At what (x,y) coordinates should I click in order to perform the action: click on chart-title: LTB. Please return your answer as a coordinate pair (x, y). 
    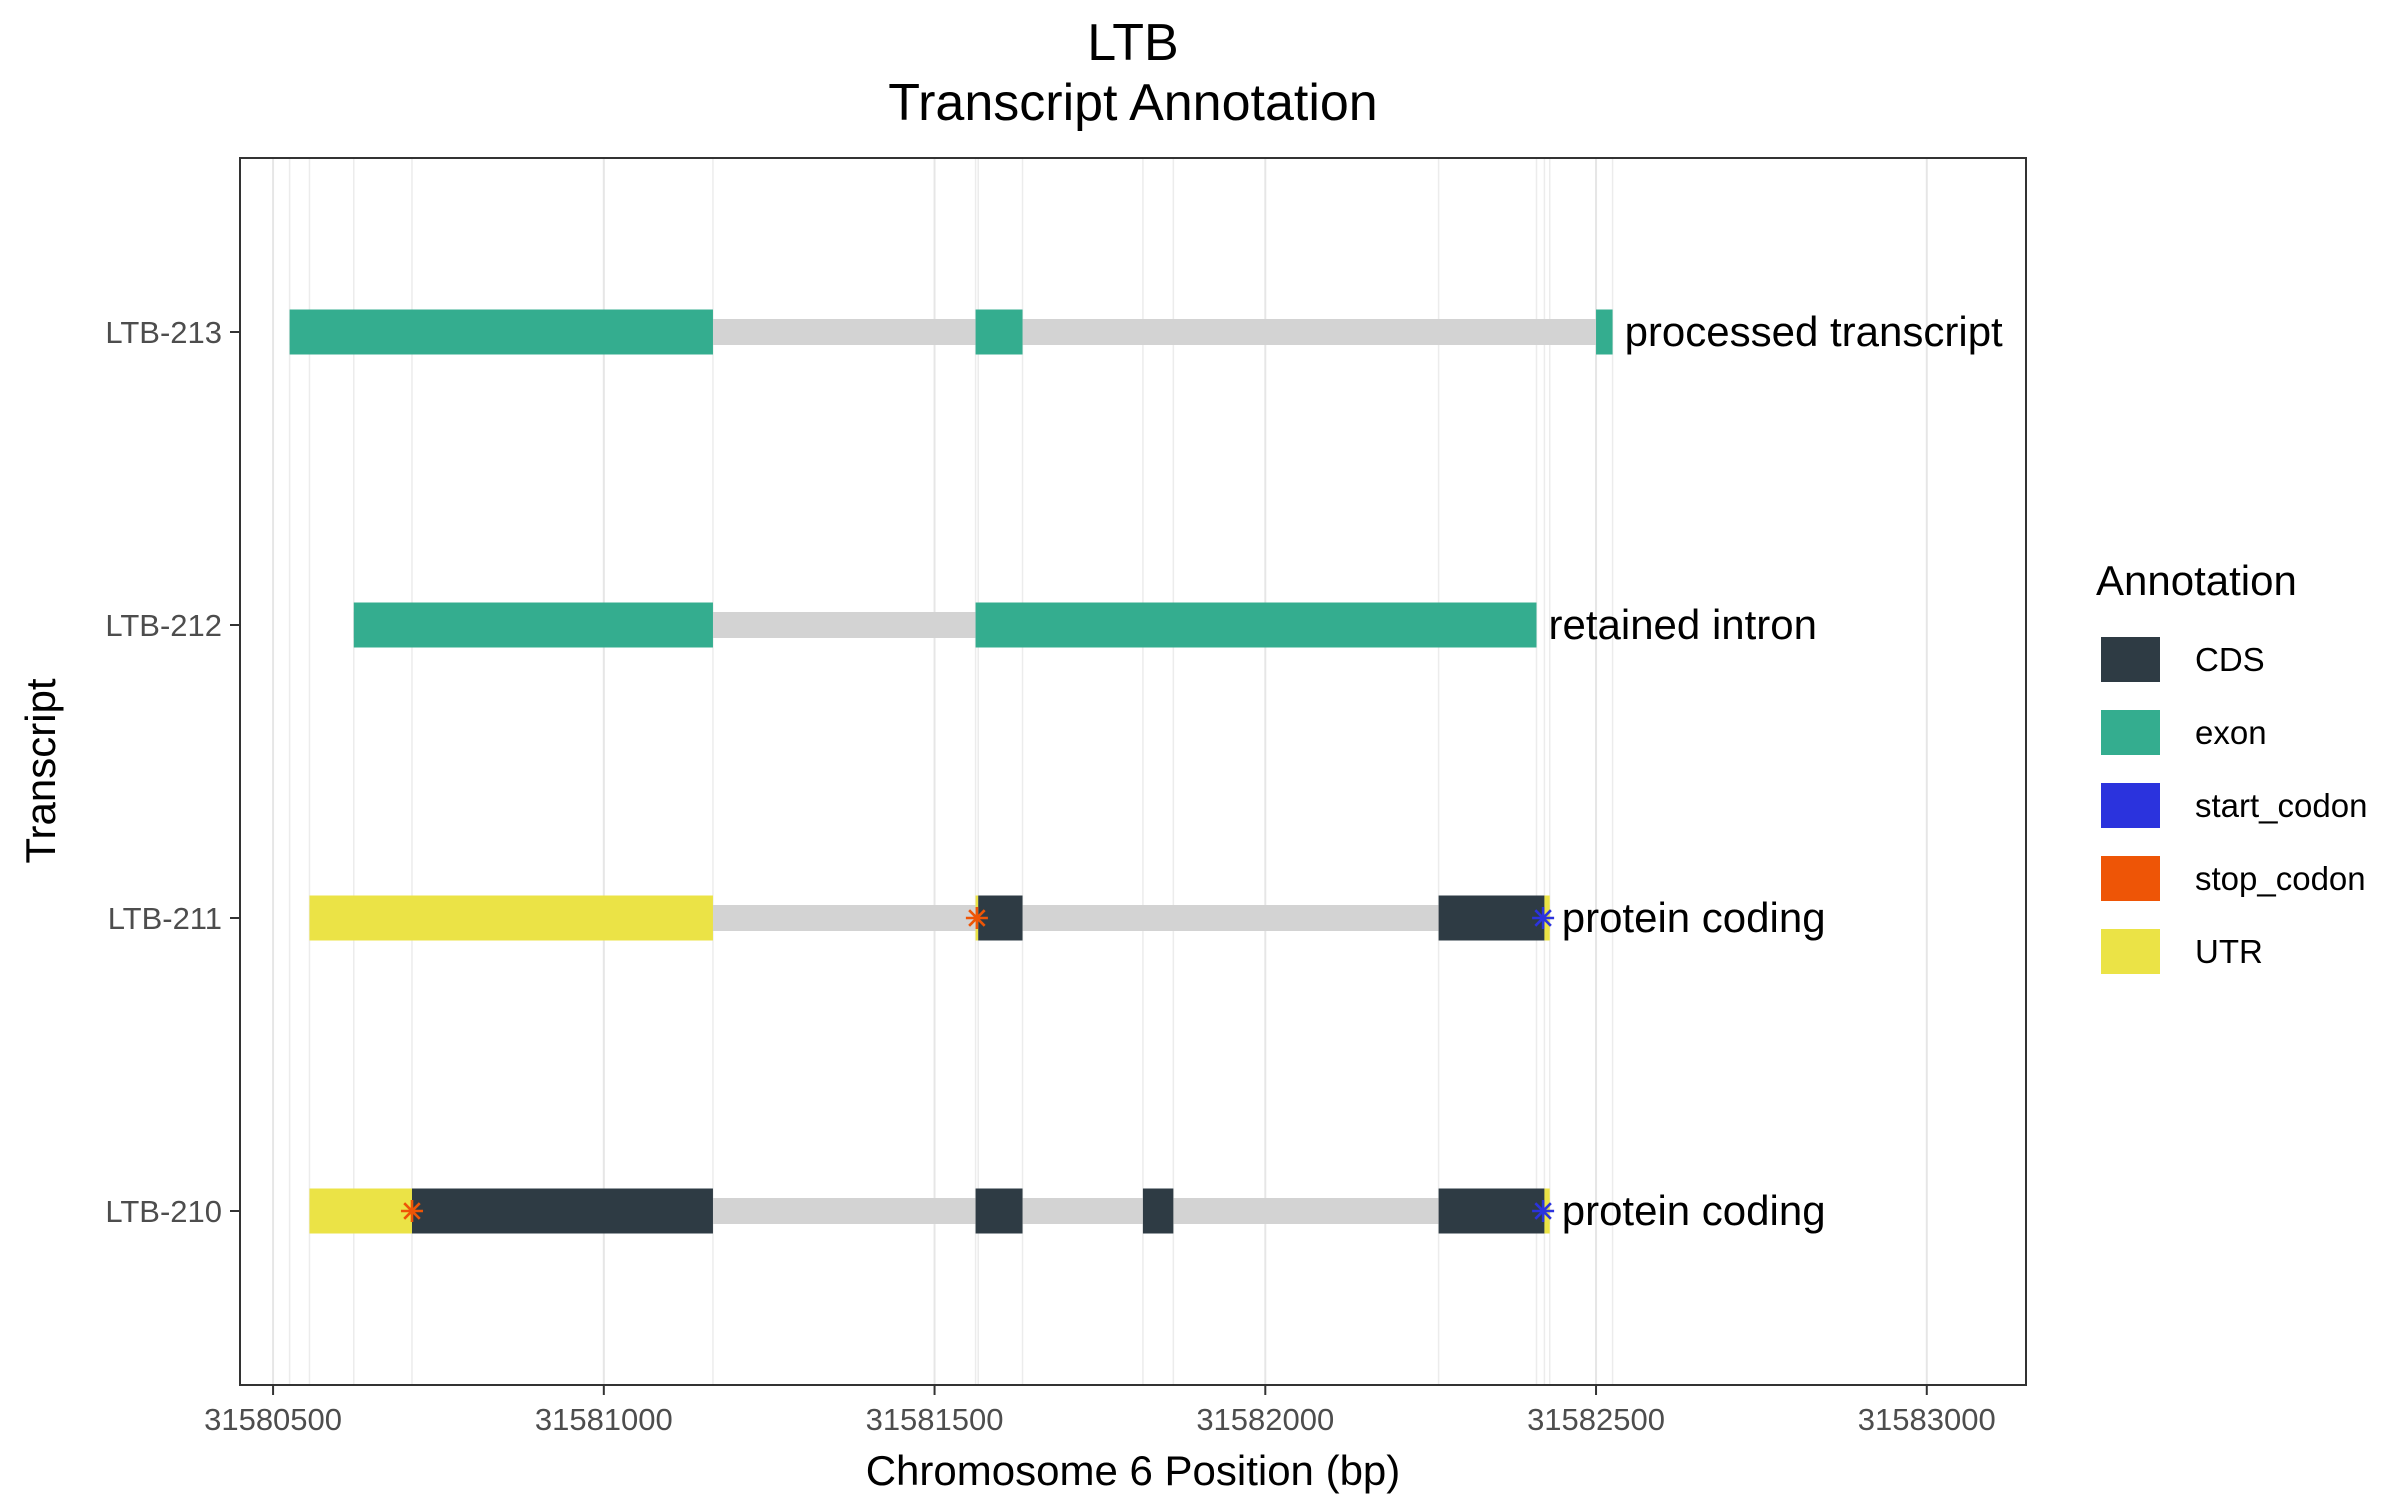
    Looking at the image, I should click on (1133, 43).